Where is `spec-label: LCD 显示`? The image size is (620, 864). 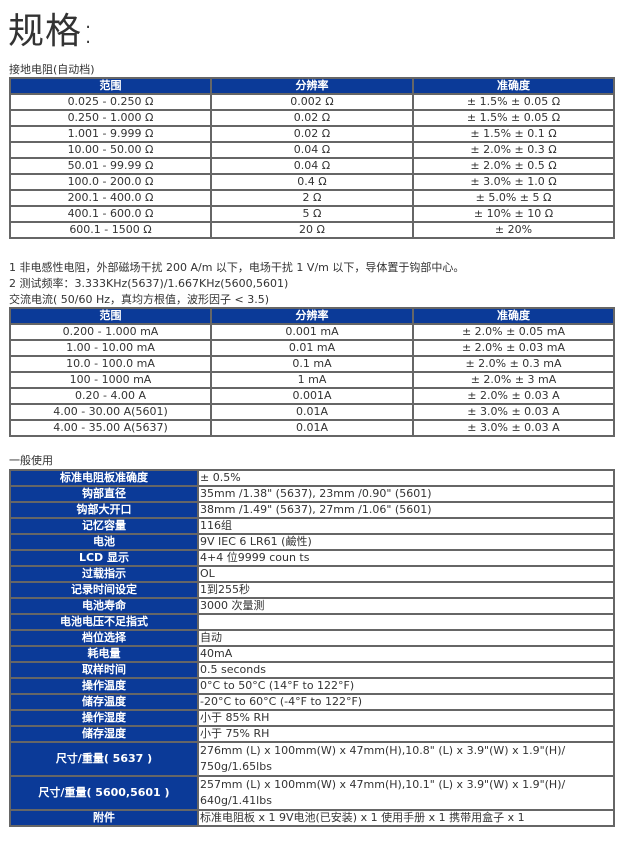
spec-label: LCD 显示 is located at coordinates (104, 558).